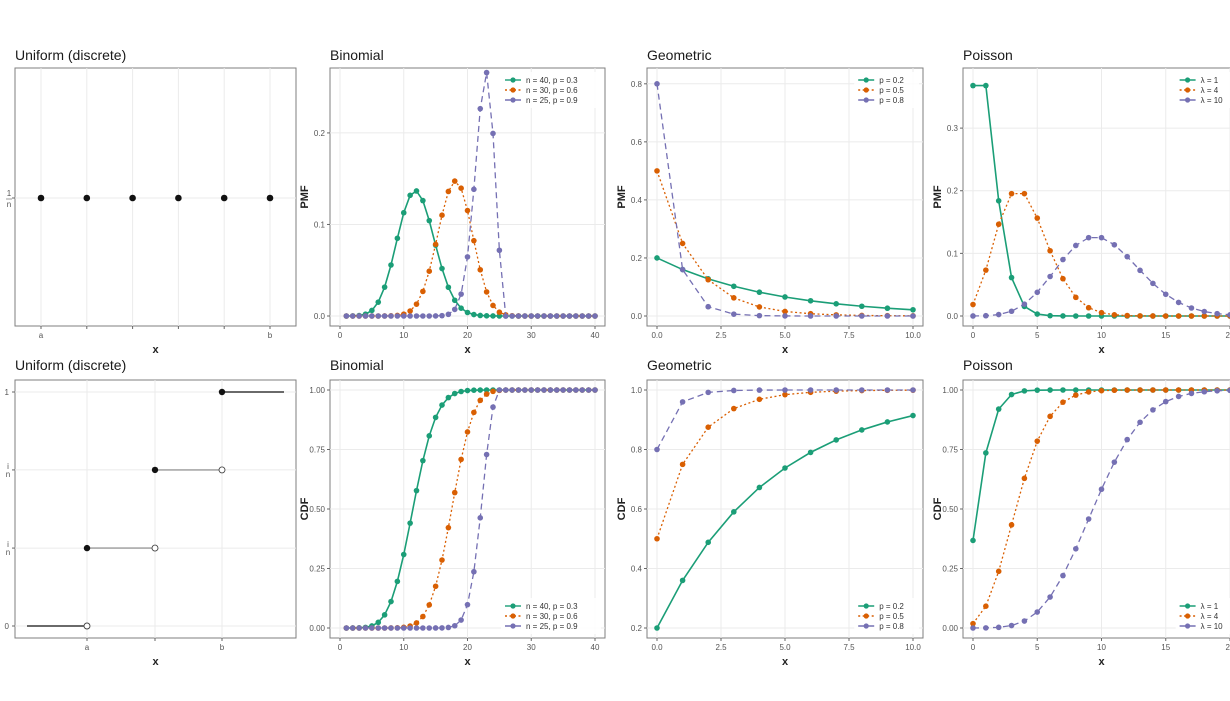  I want to click on legend-label: p = 0.5, so click(891, 90).